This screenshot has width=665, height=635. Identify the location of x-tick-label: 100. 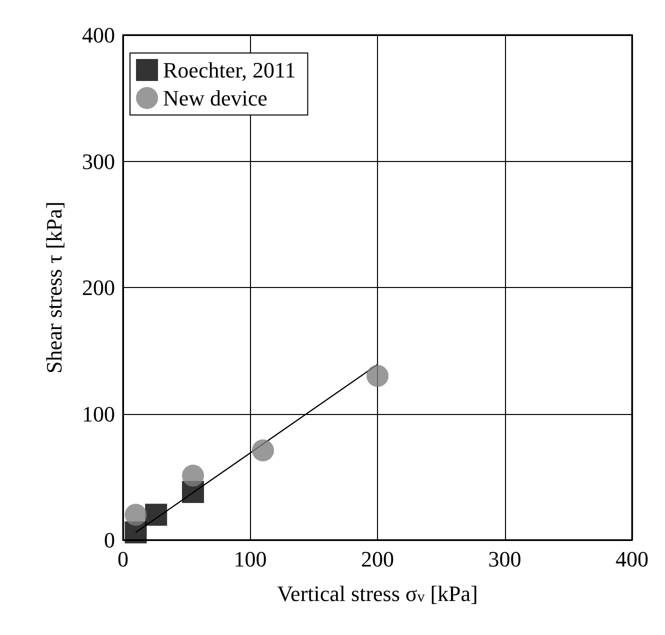
(250, 559).